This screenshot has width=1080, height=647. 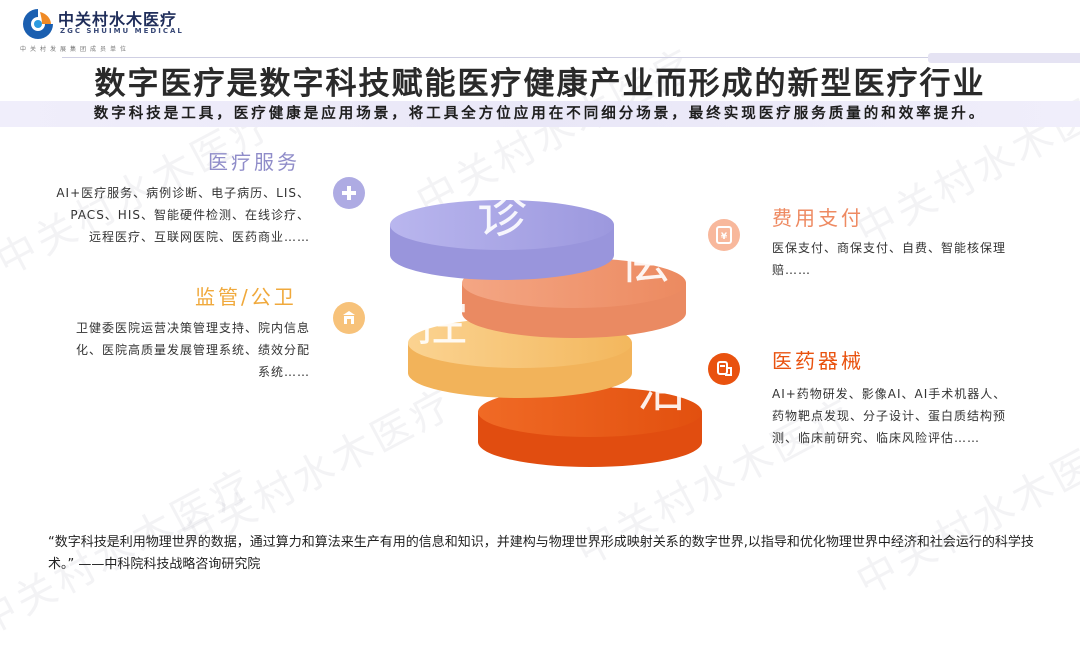 I want to click on disk-bottom, so click(x=590, y=427).